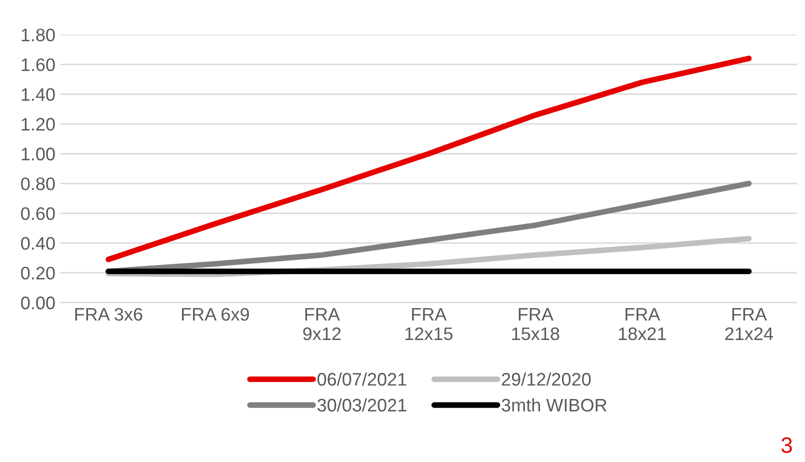 This screenshot has width=805, height=462. What do you see at coordinates (536, 324) in the screenshot?
I see `x-tick-label: FRA 15x18` at bounding box center [536, 324].